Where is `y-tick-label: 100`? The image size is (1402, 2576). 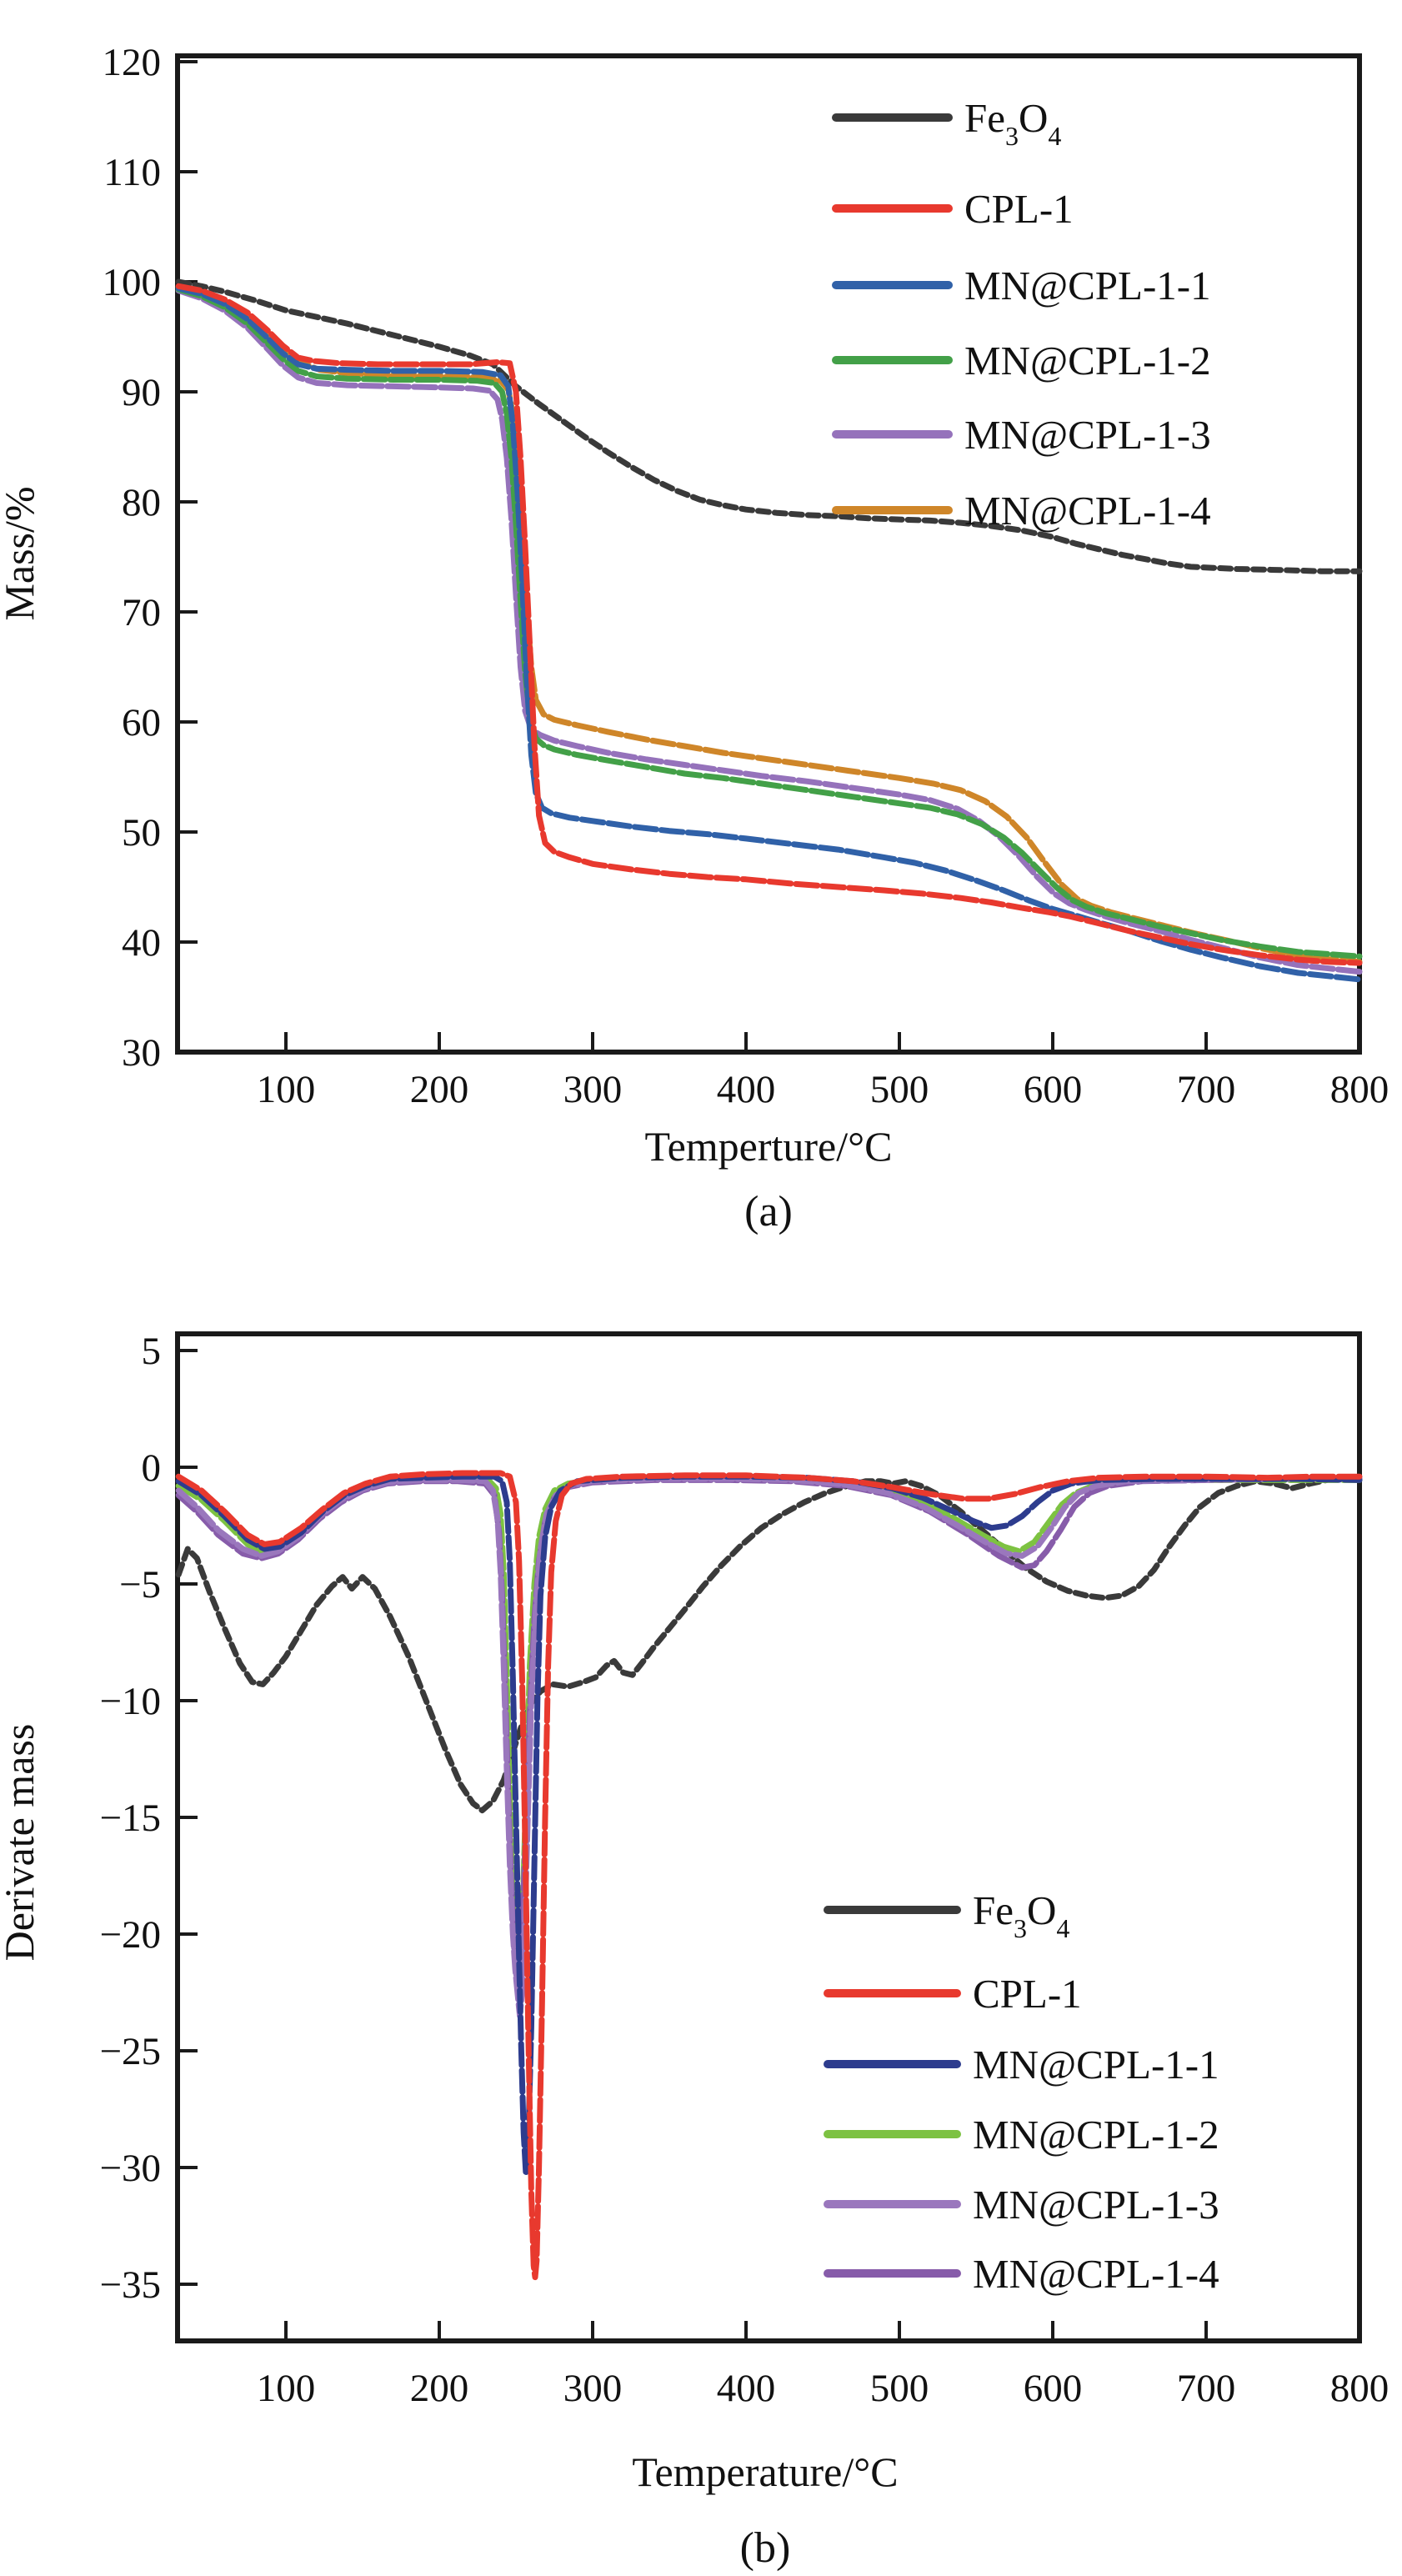
y-tick-label: 100 is located at coordinates (132, 282).